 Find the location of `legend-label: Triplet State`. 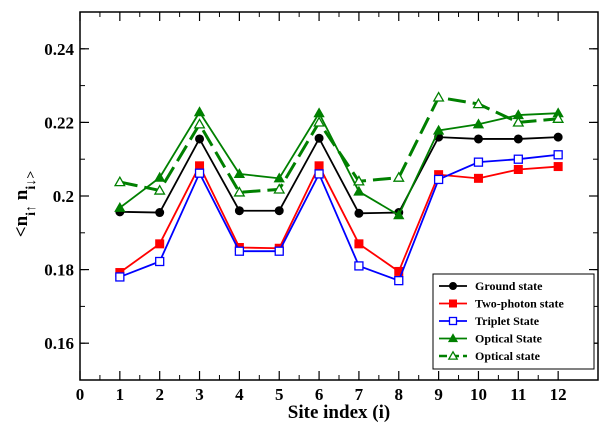

legend-label: Triplet State is located at coordinates (507, 321).